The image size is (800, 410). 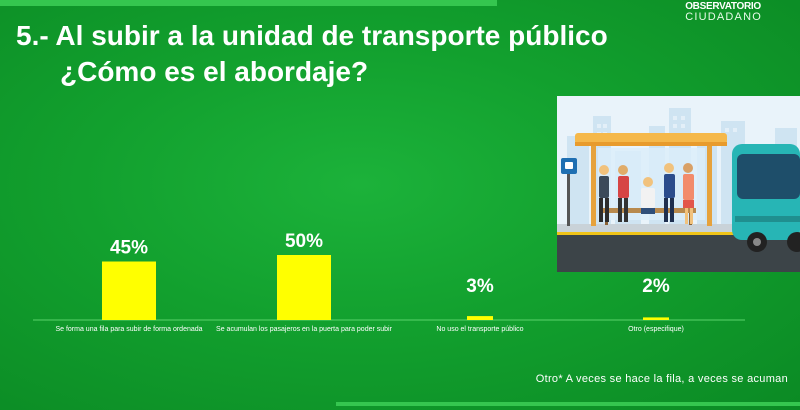 I want to click on bottom-accent-bar, so click(x=568, y=404).